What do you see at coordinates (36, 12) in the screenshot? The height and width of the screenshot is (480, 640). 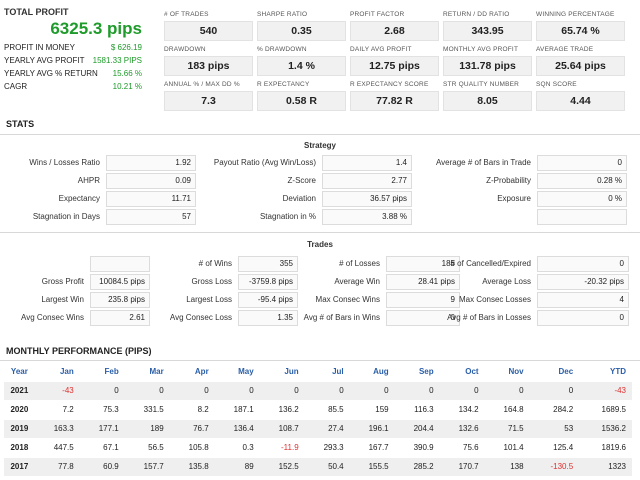 I see `total-profit-label: TOTAL PROFIT` at bounding box center [36, 12].